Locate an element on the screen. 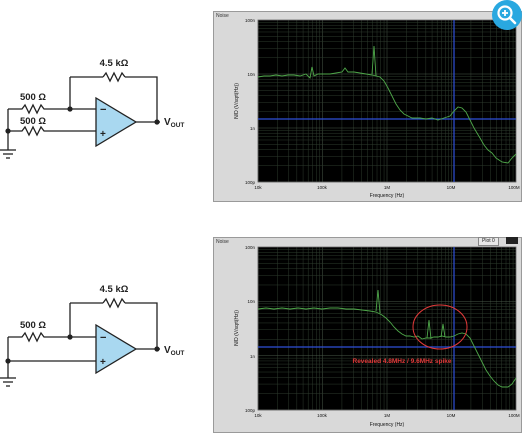 This screenshot has height=445, width=524. schematic-top: − + 4.5 kΩ 500 Ω 500 Ω VOUT is located at coordinates (92, 108).